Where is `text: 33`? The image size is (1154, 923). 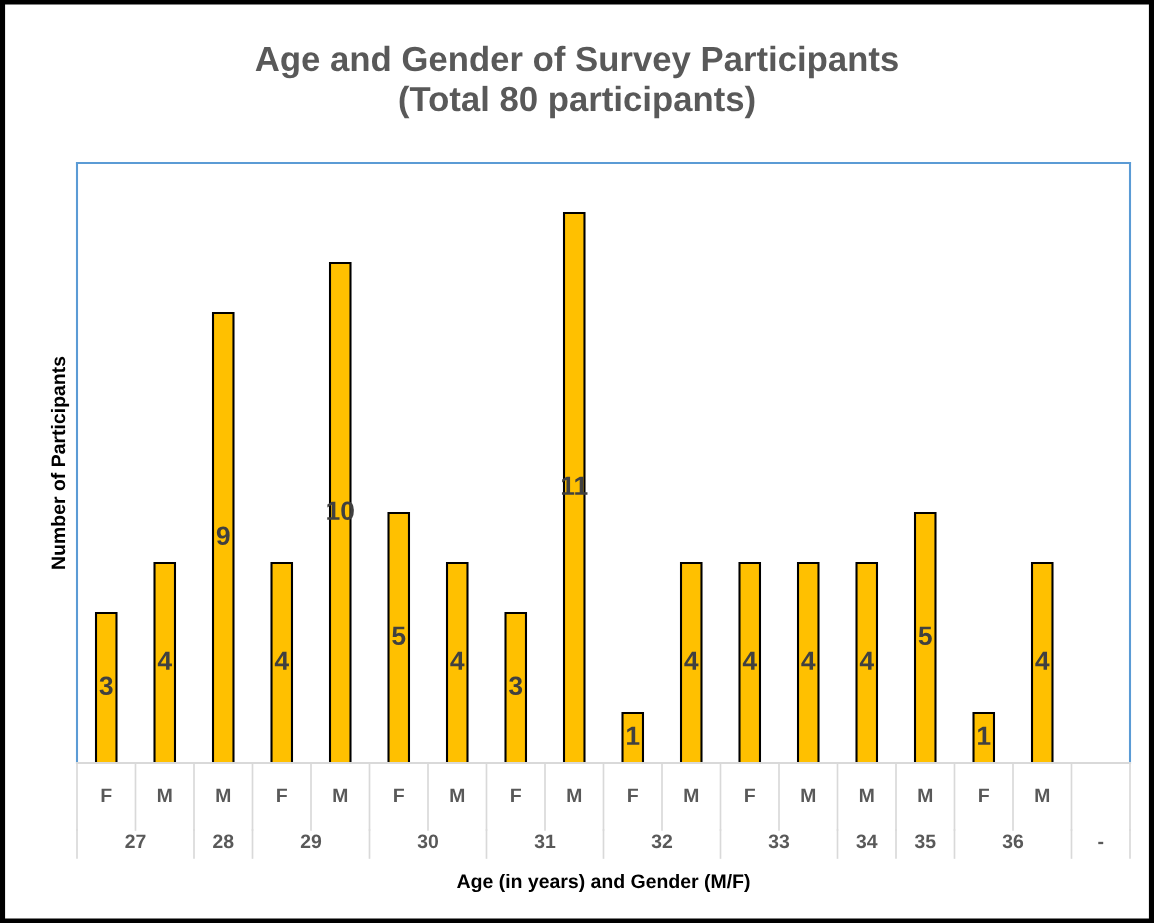 text: 33 is located at coordinates (779, 841).